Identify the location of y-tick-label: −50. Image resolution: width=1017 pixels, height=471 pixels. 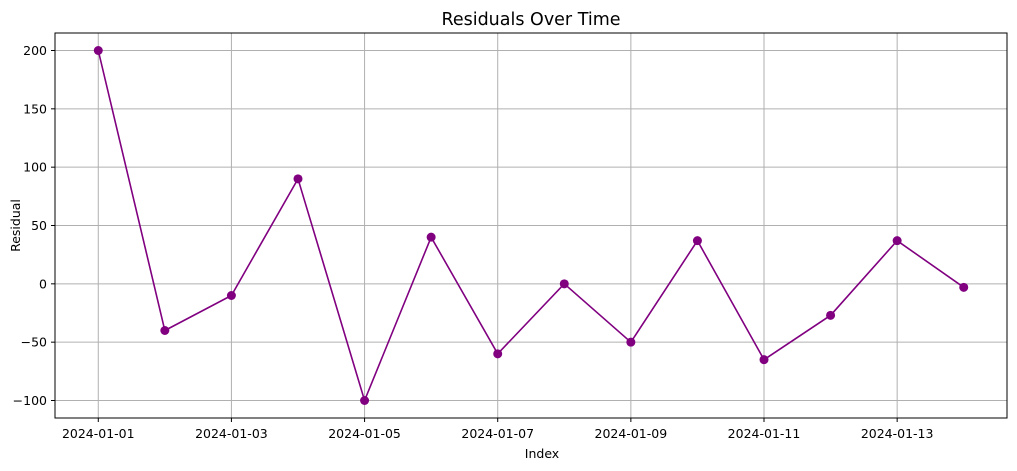
(34, 342).